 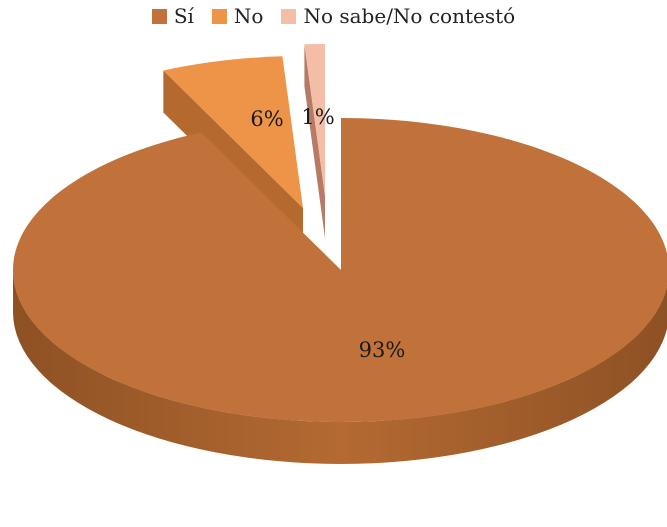 I want to click on pie-slice-no-sabe, so click(x=314, y=120).